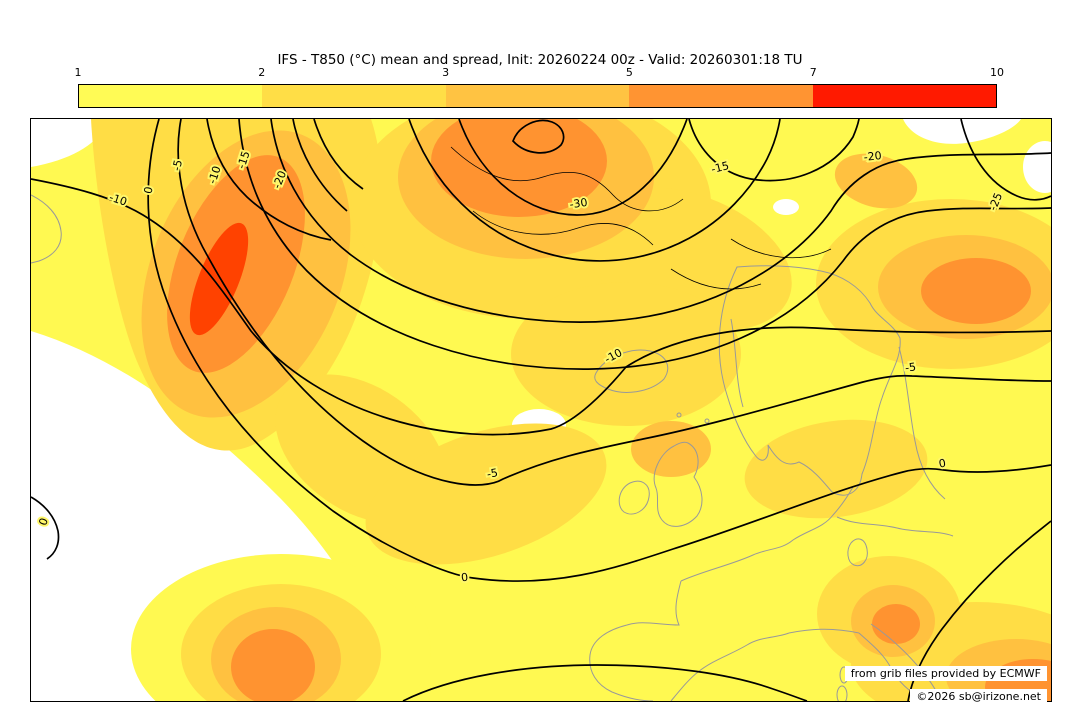 The width and height of the screenshot is (1080, 718). I want to click on coast-baltic-south, so click(895, 526).